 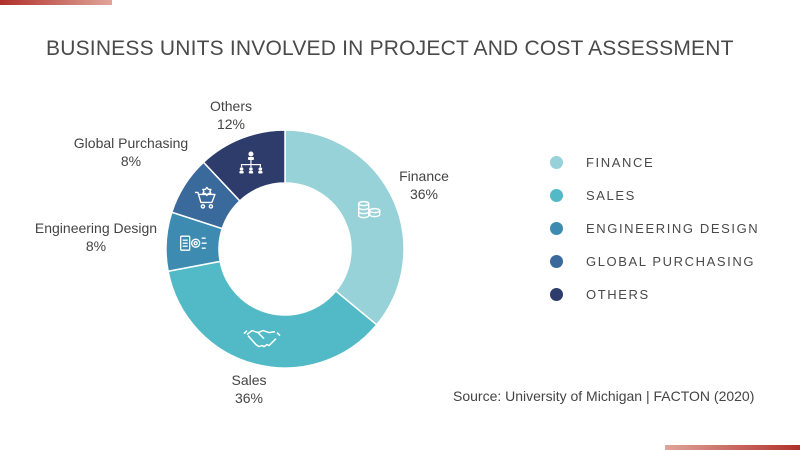 I want to click on engineering-icon, so click(x=193, y=243).